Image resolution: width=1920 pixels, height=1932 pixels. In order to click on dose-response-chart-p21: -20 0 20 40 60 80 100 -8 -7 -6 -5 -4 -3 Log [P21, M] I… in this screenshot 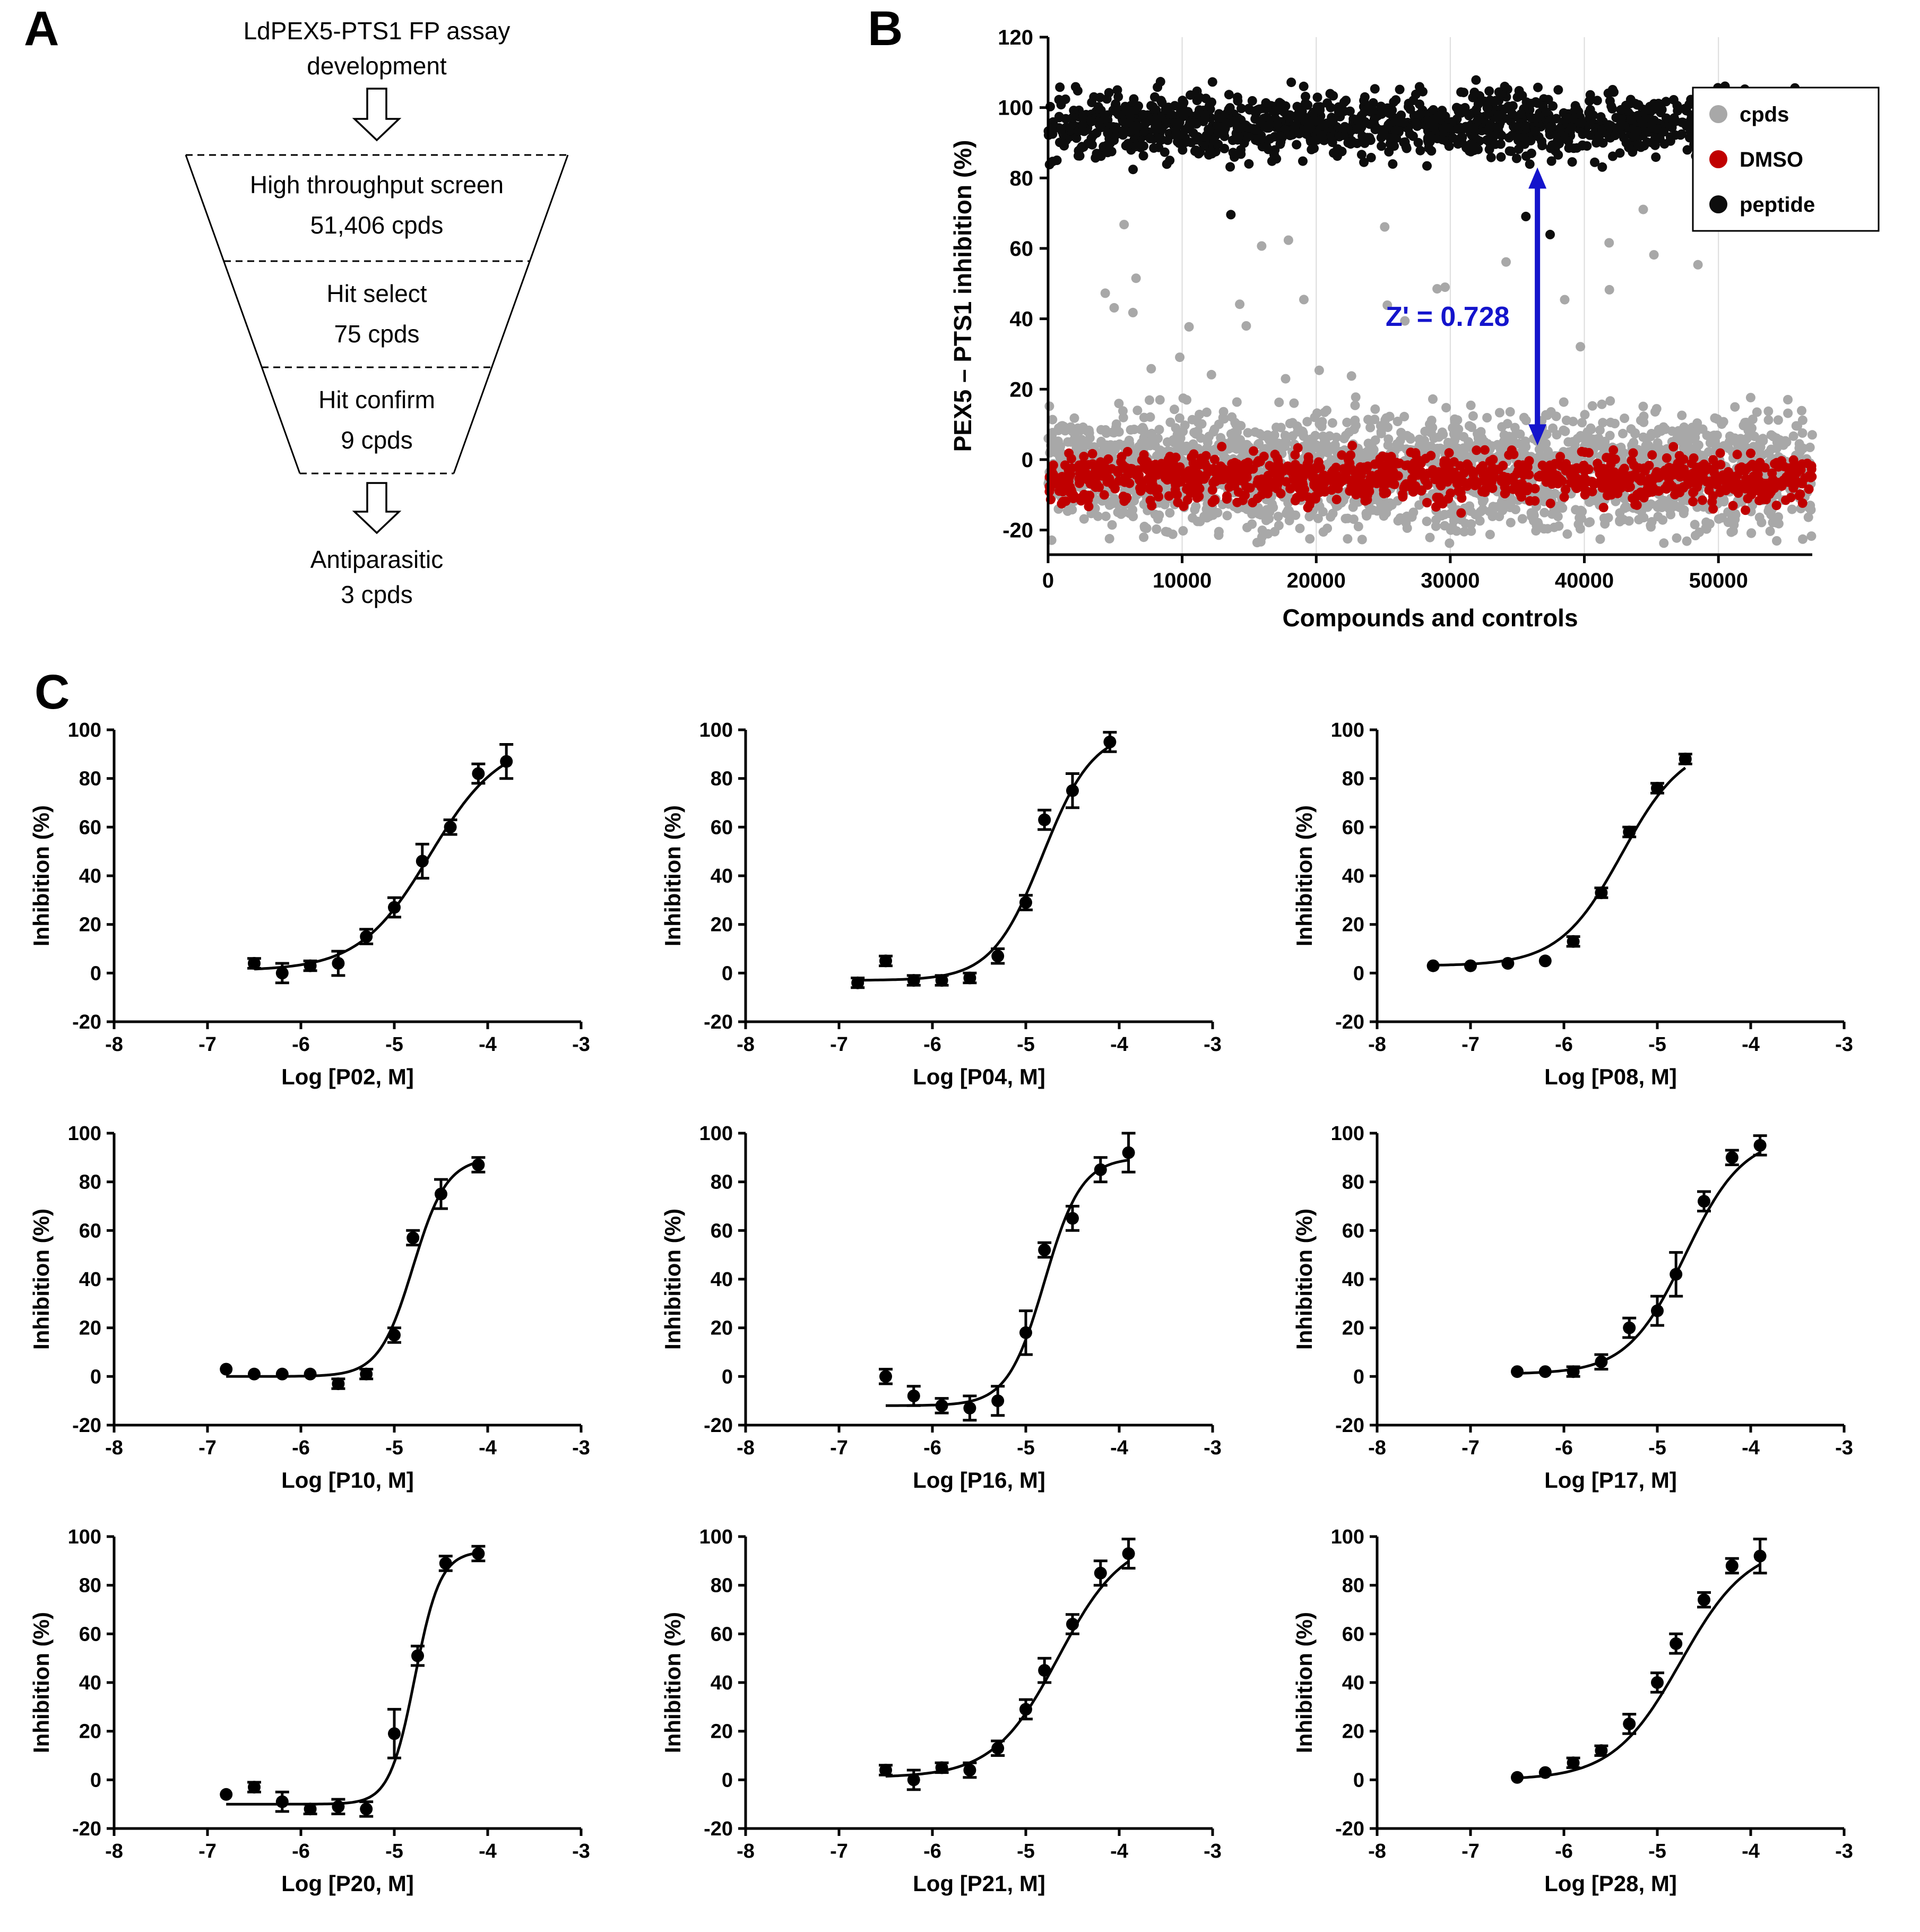, I will do `click(958, 1719)`.